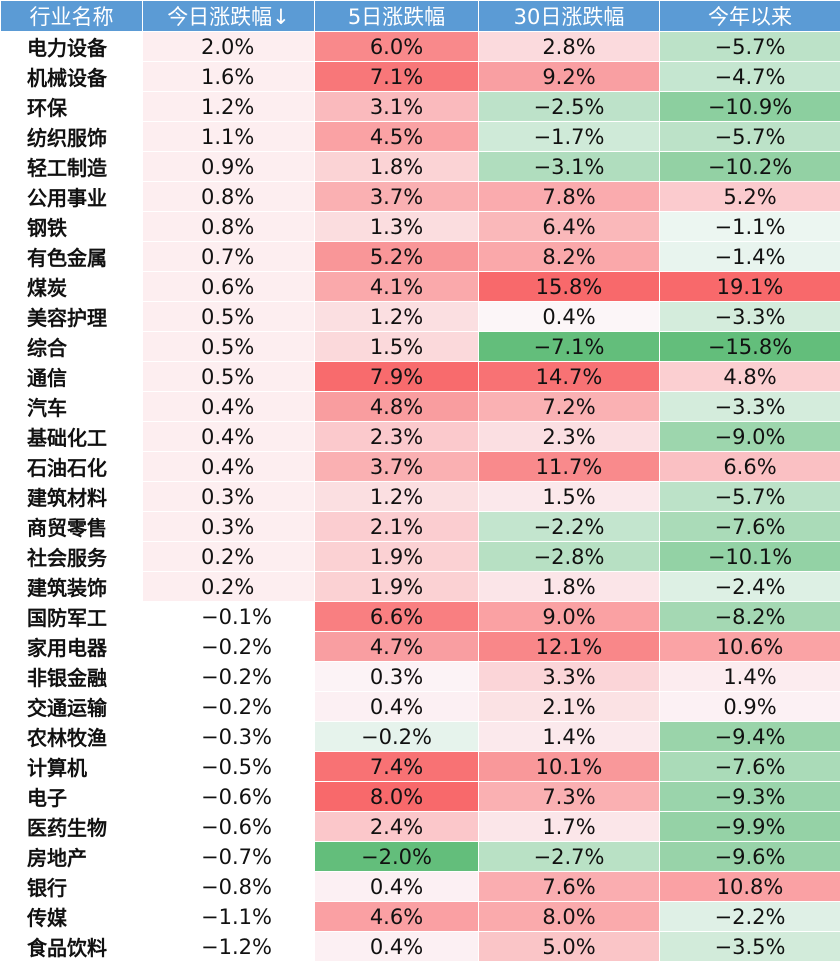 This screenshot has width=840, height=962. What do you see at coordinates (229, 767) in the screenshot?
I see `today-change-cell: −0.5%` at bounding box center [229, 767].